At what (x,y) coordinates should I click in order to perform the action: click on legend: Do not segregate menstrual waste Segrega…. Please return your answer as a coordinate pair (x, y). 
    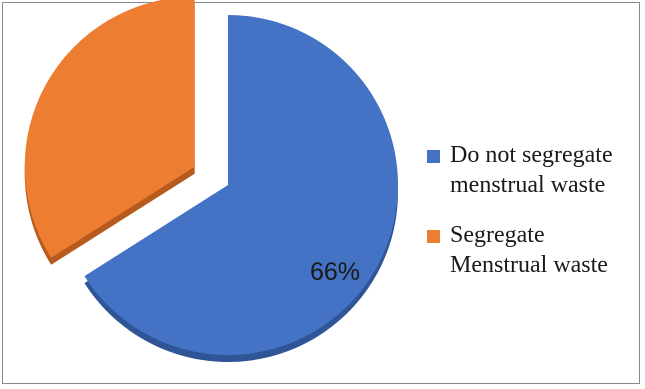
    Looking at the image, I should click on (534, 220).